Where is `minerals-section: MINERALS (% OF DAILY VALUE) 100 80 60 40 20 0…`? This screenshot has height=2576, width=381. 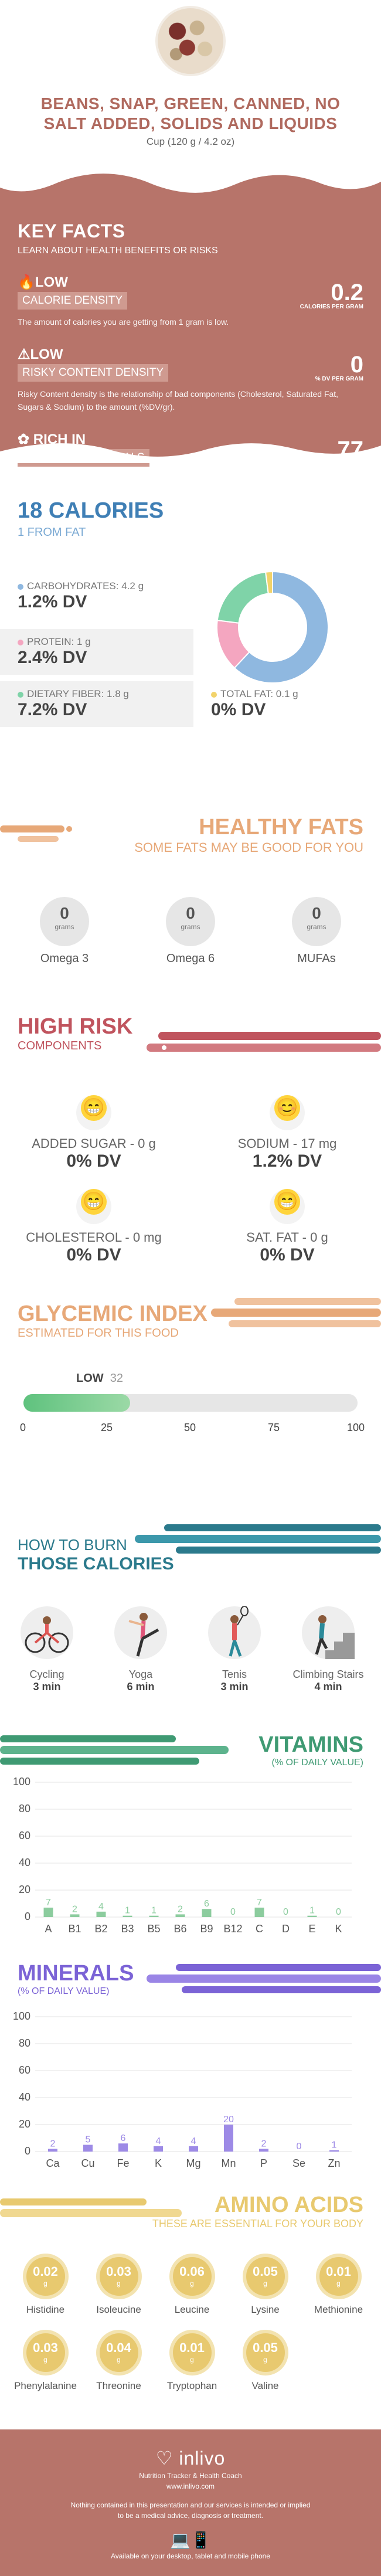 minerals-section: MINERALS (% OF DAILY VALUE) 100 80 60 40 20 0… is located at coordinates (190, 2069).